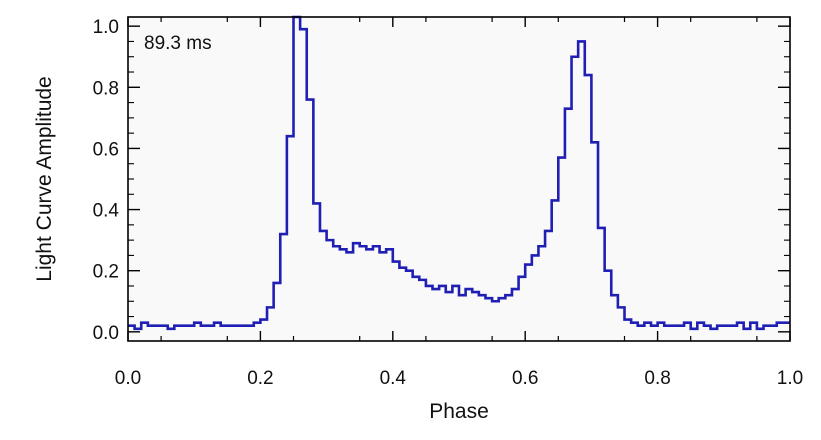 This screenshot has height=440, width=821. I want to click on x-axis-title: Phase, so click(459, 411).